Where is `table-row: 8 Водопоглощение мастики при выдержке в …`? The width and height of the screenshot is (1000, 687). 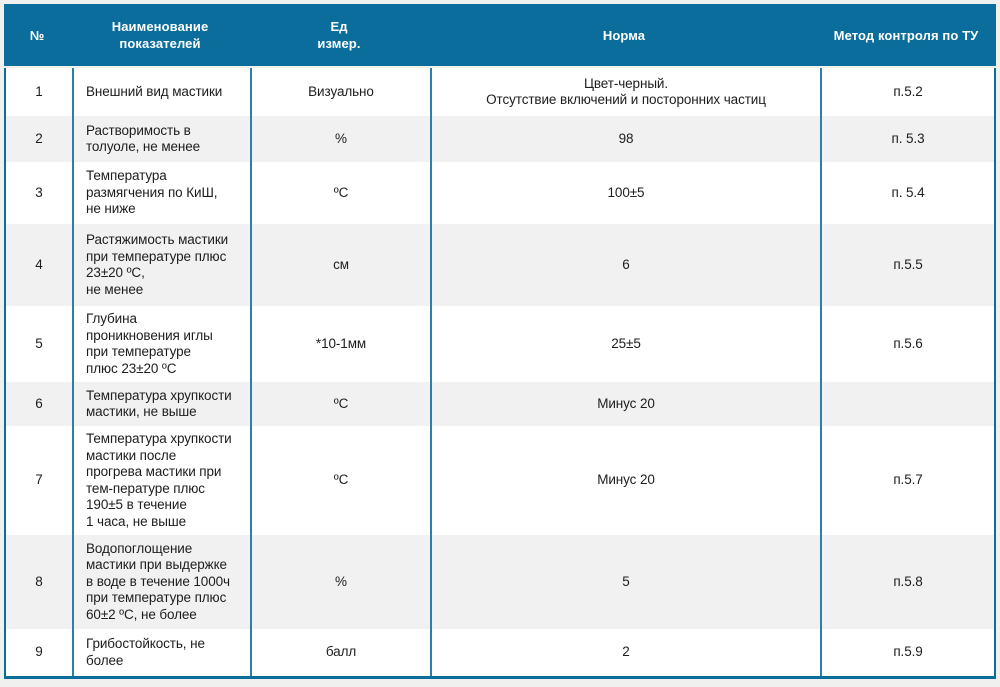
table-row: 8 Водопоглощение мастики при выдержке в … is located at coordinates (500, 582).